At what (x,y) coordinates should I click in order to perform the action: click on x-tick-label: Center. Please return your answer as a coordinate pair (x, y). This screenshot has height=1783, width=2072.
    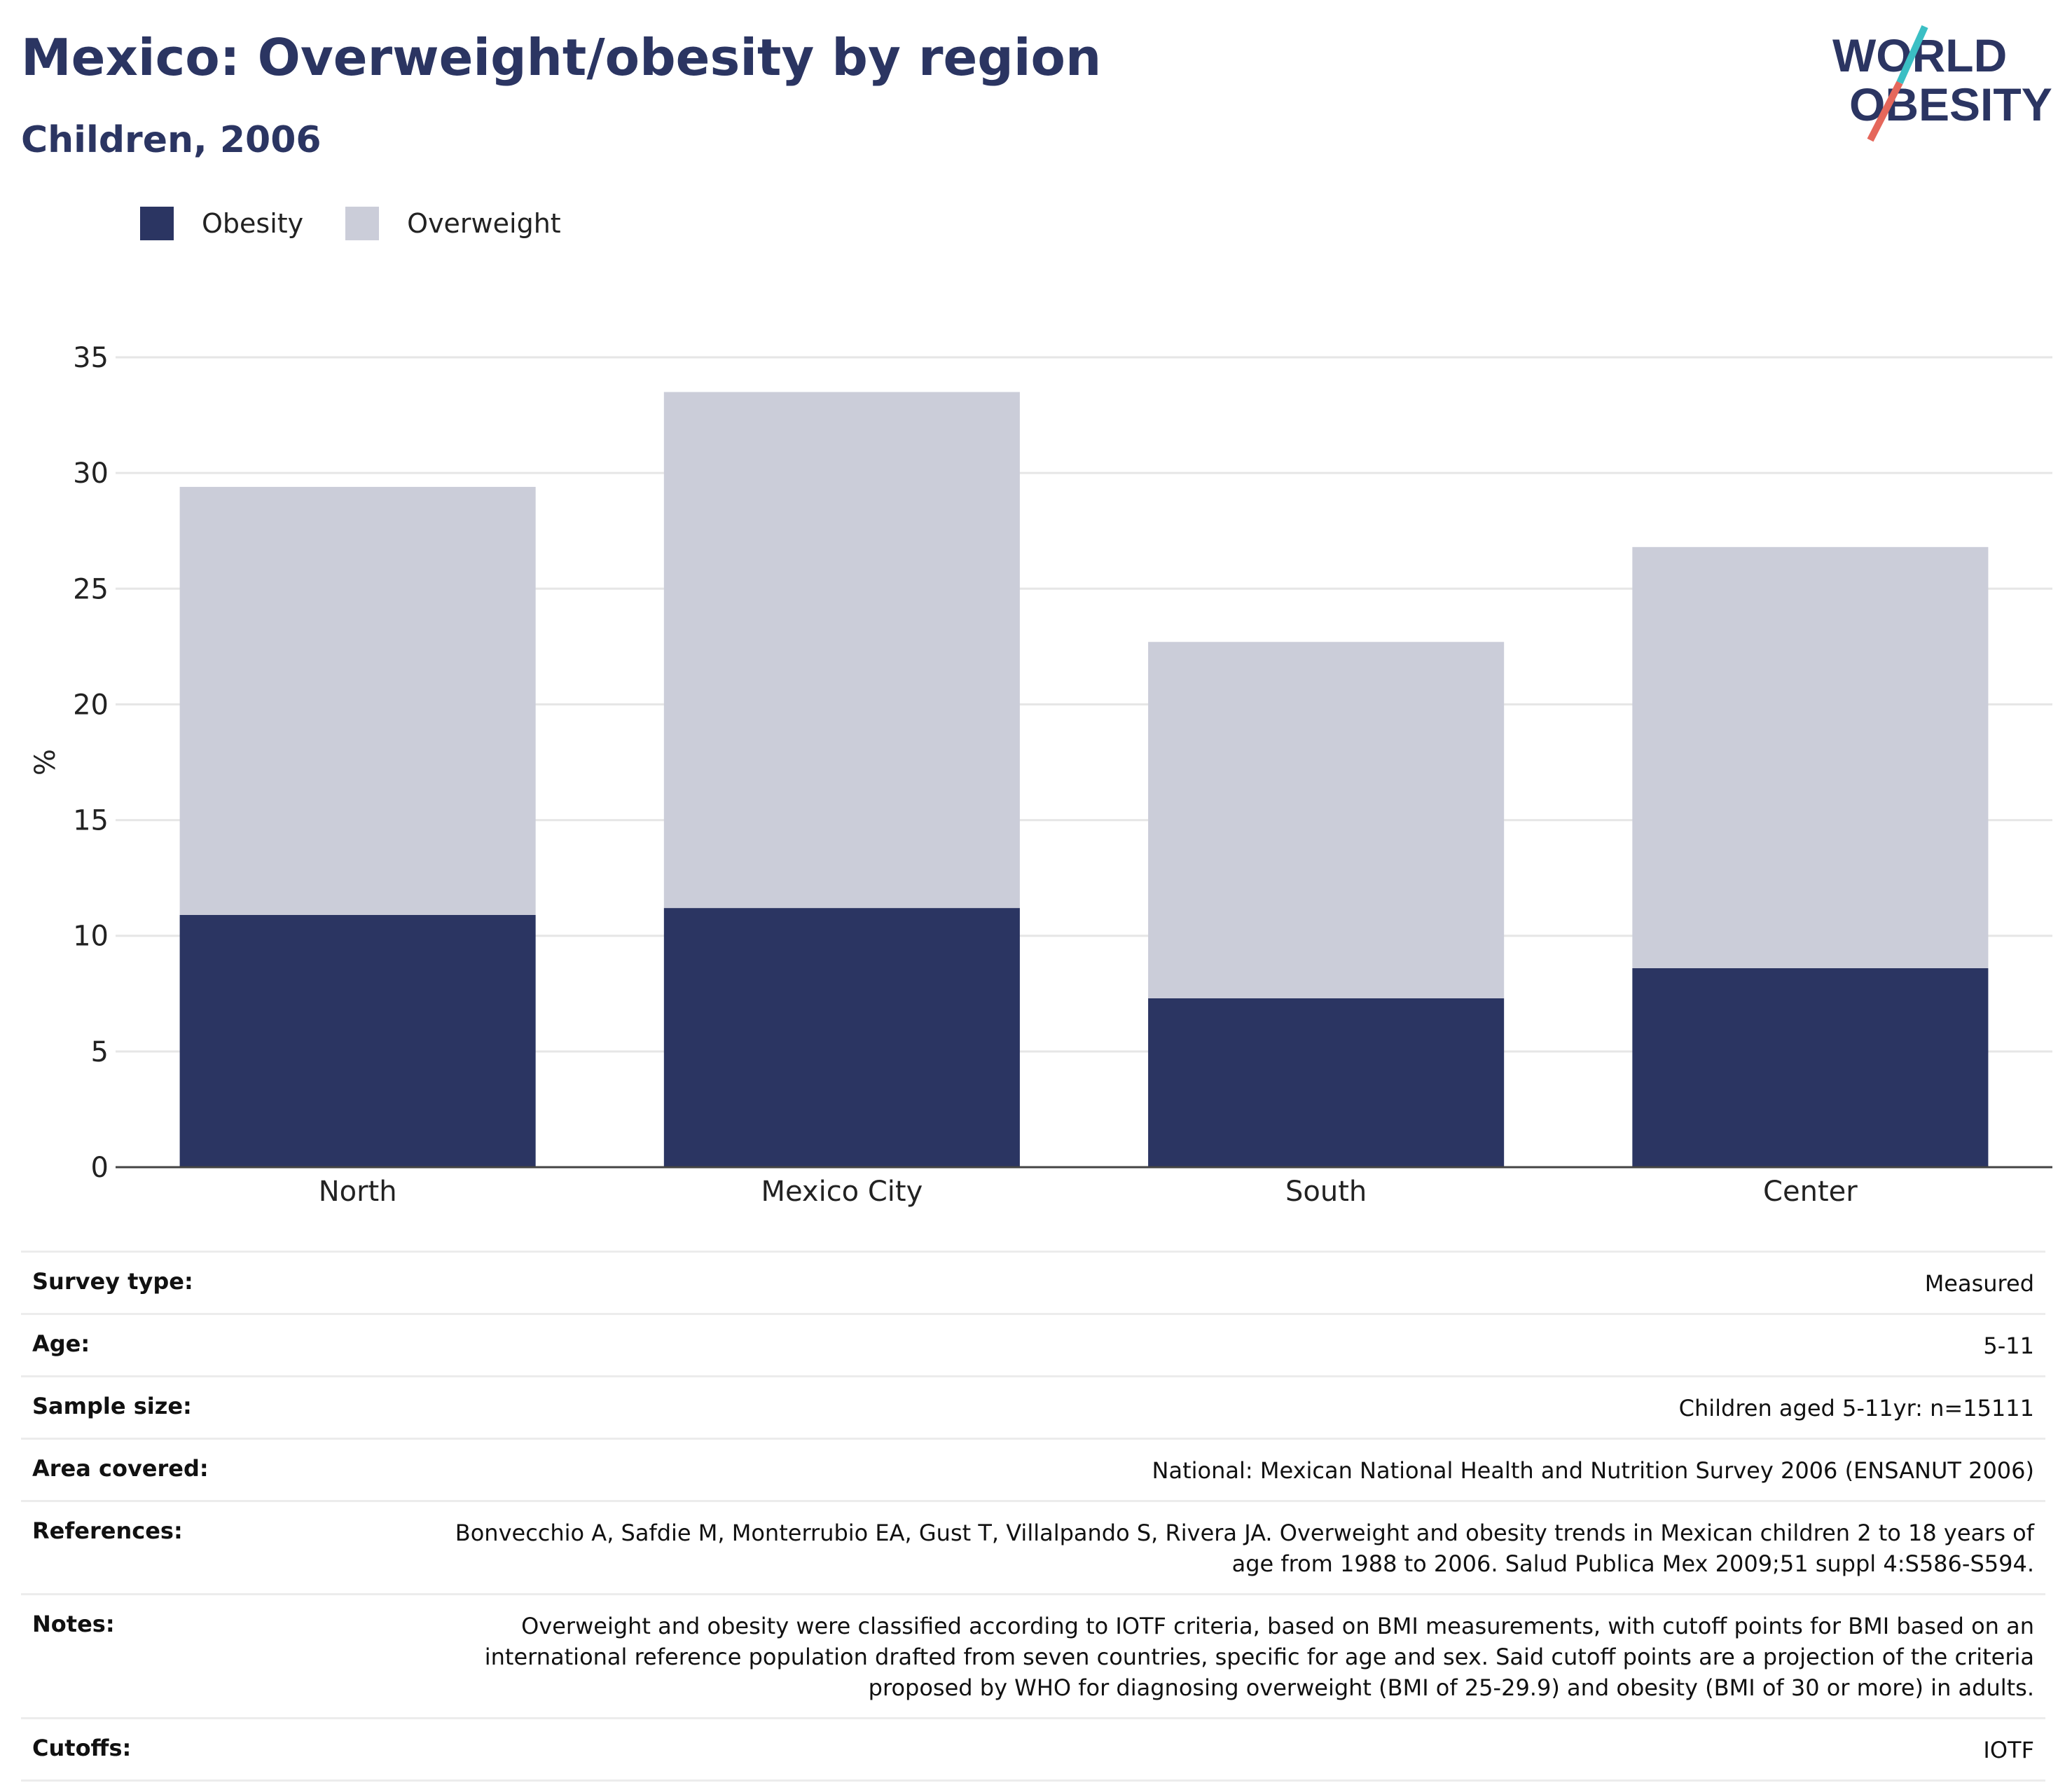
    Looking at the image, I should click on (1811, 1192).